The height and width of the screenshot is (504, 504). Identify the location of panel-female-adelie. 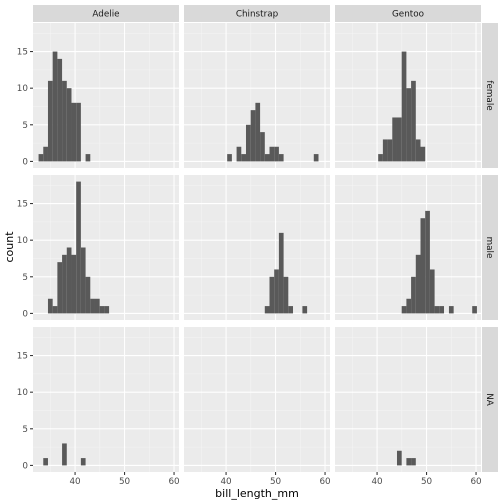
(106, 95).